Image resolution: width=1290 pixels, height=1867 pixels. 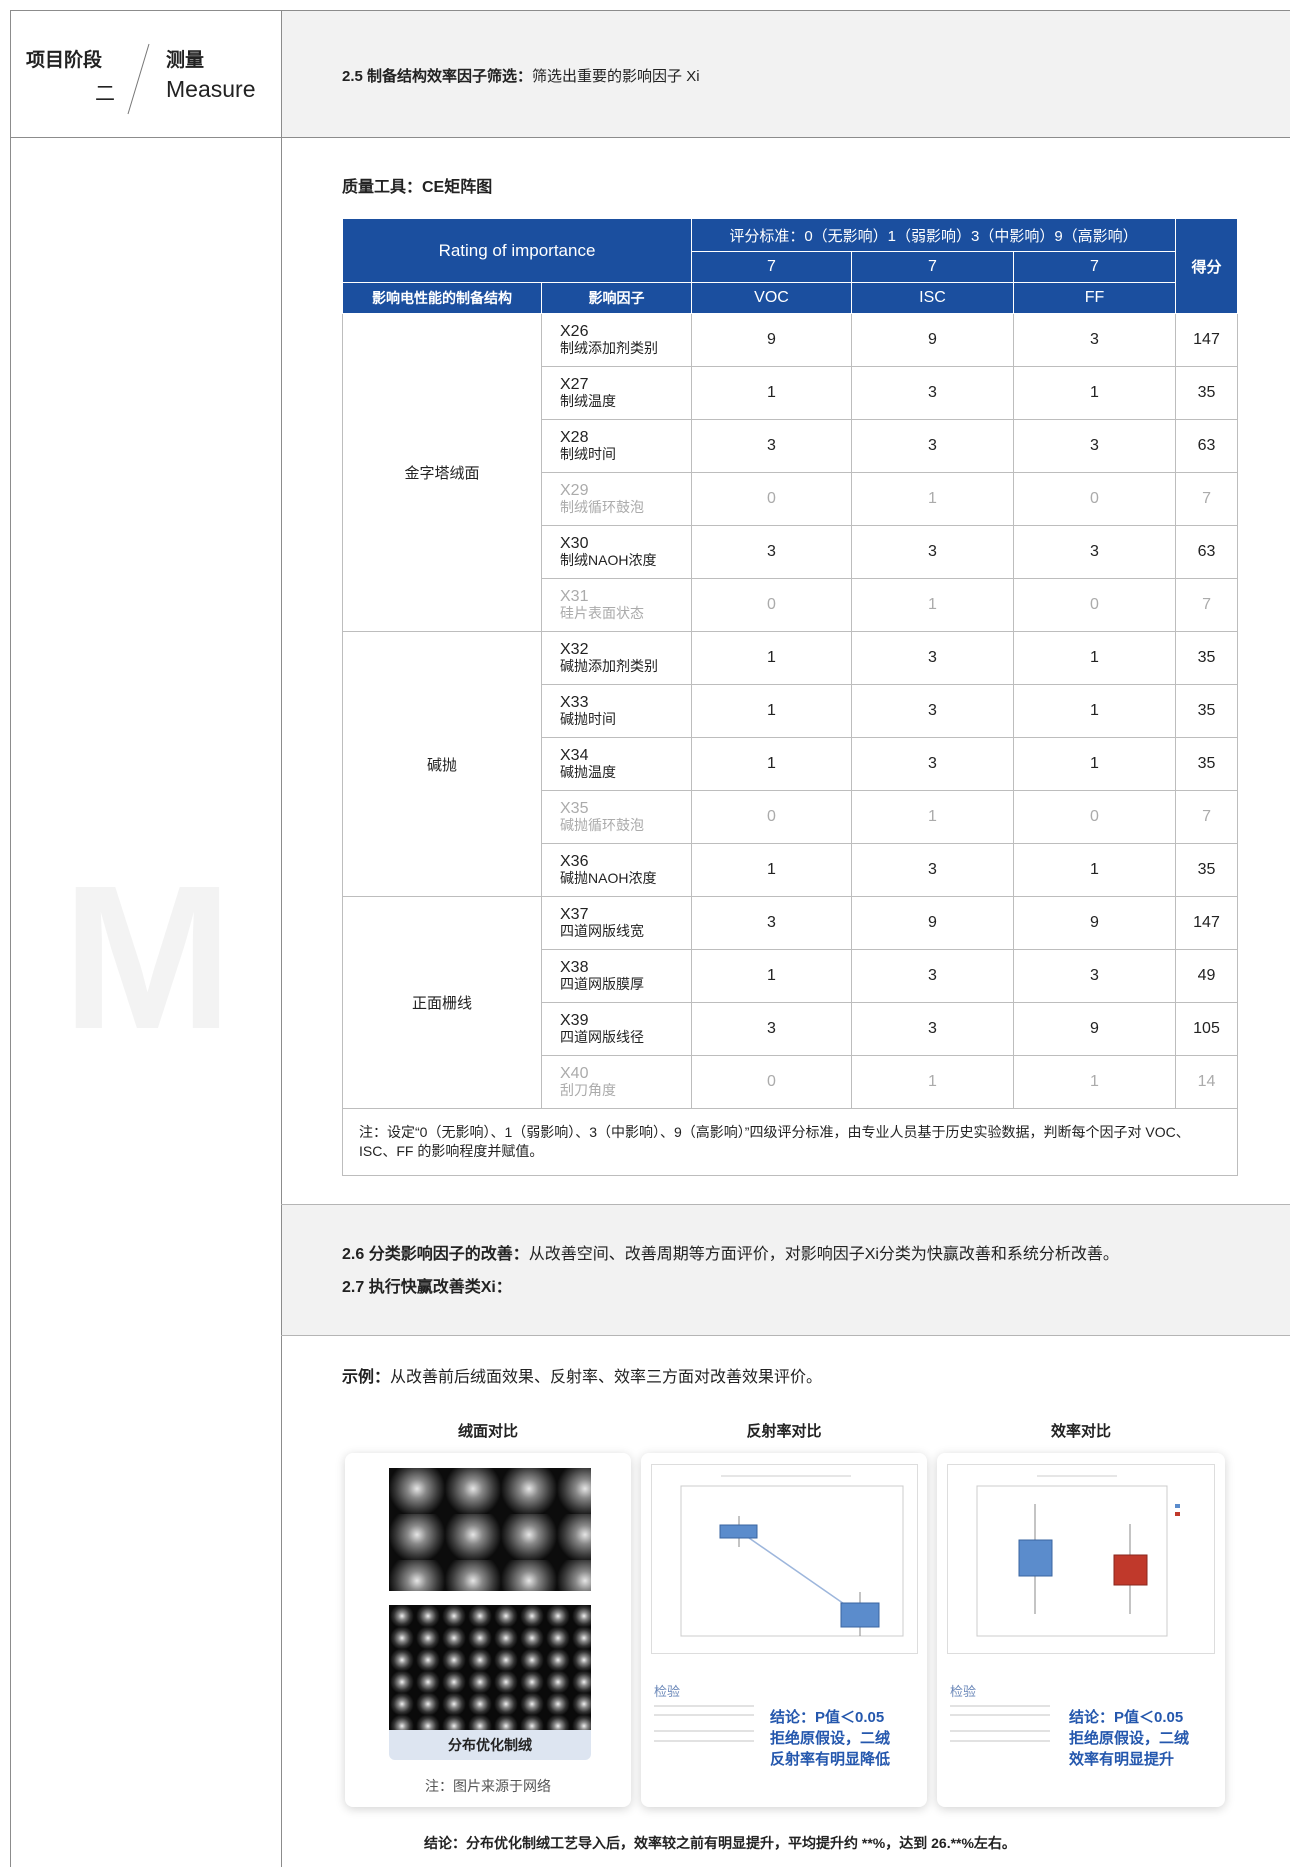 I want to click on factor-name: 碱抛时间, so click(x=588, y=719).